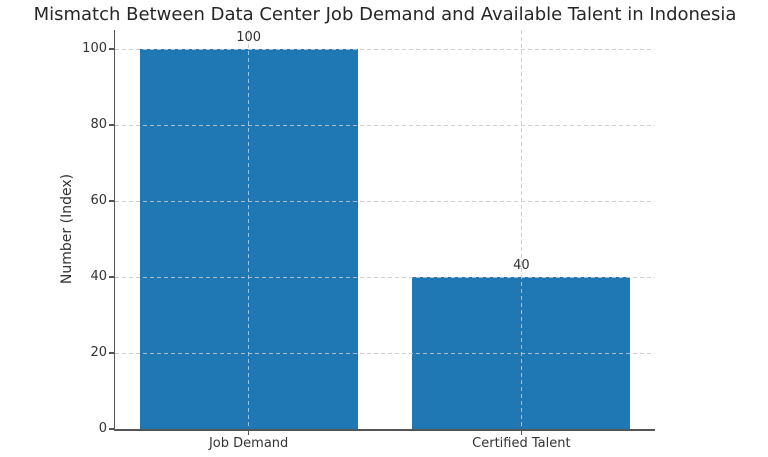 This screenshot has height=457, width=768. What do you see at coordinates (67, 229) in the screenshot?
I see `y-axis-label: Number (Index)` at bounding box center [67, 229].